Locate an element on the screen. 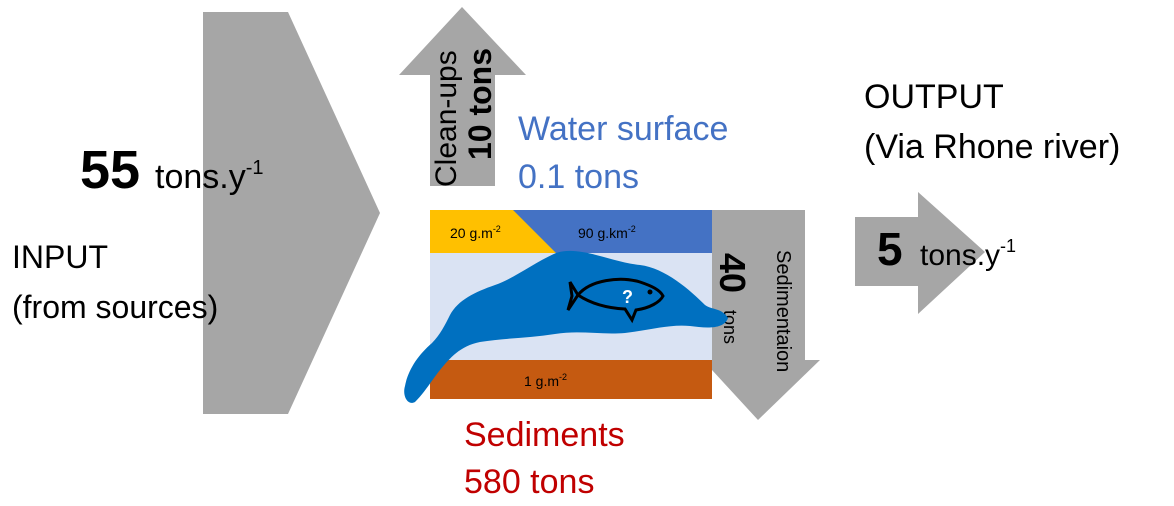  cleanups-arrow is located at coordinates (462, 96).